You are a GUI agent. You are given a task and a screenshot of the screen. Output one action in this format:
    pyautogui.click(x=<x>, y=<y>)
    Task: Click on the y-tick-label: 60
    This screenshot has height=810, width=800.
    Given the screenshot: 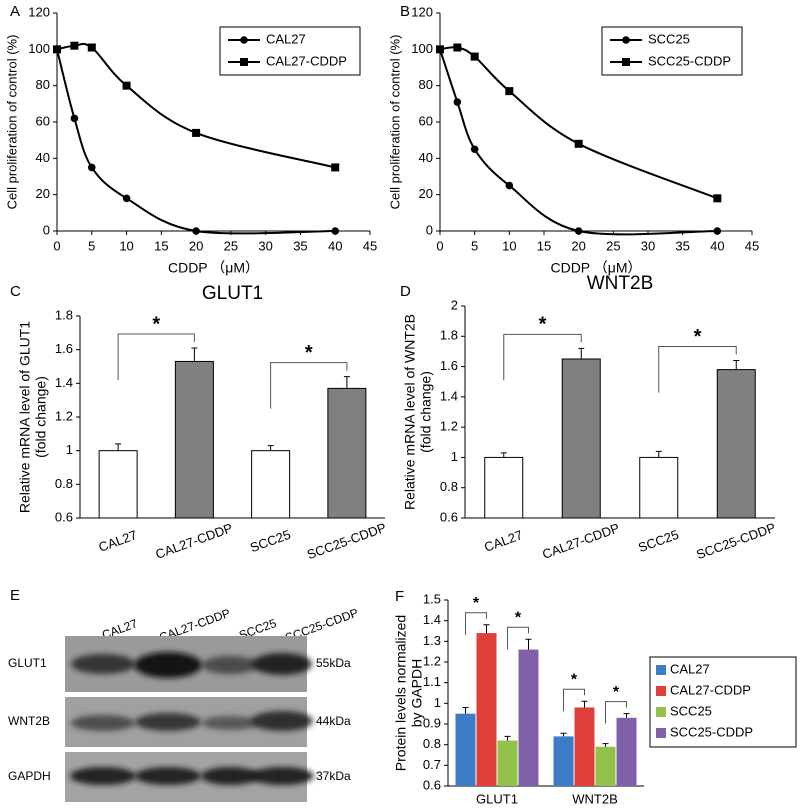 What is the action you would take?
    pyautogui.click(x=43, y=120)
    